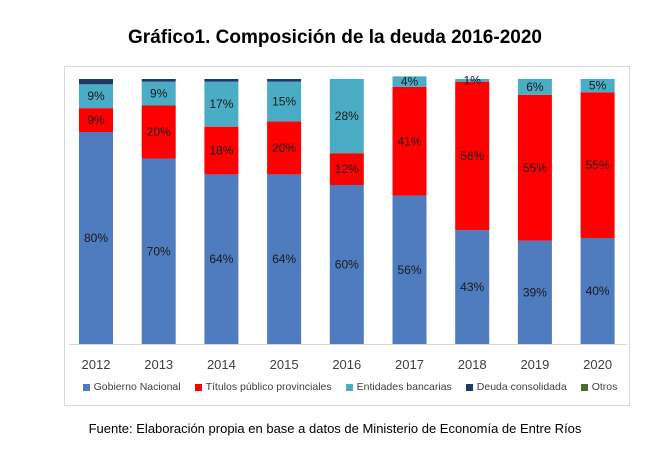  I want to click on data-label-2013-s0: 70%, so click(159, 251).